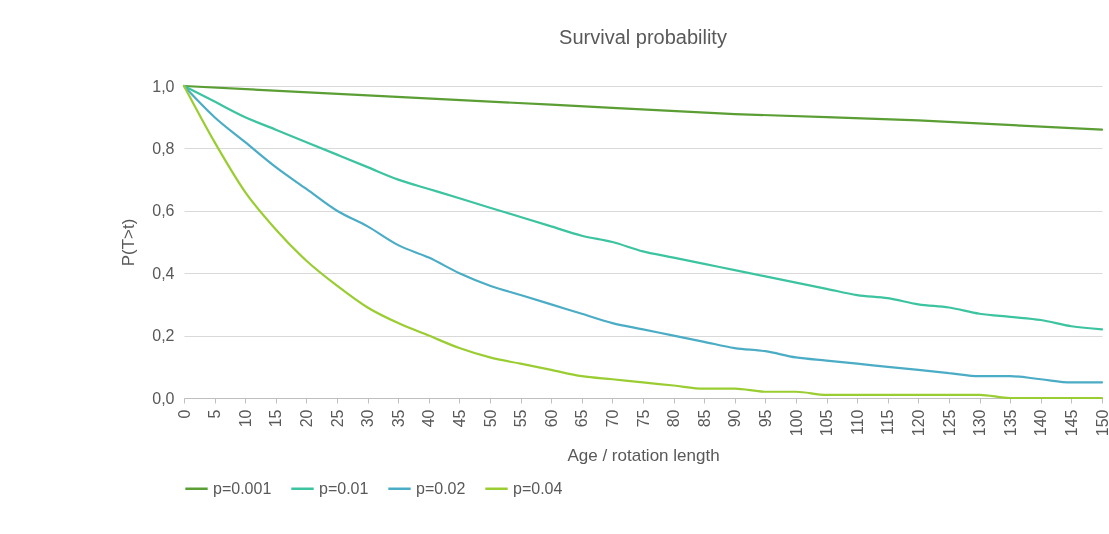 Image resolution: width=1109 pixels, height=534 pixels. I want to click on x-tick-label: 85, so click(704, 418).